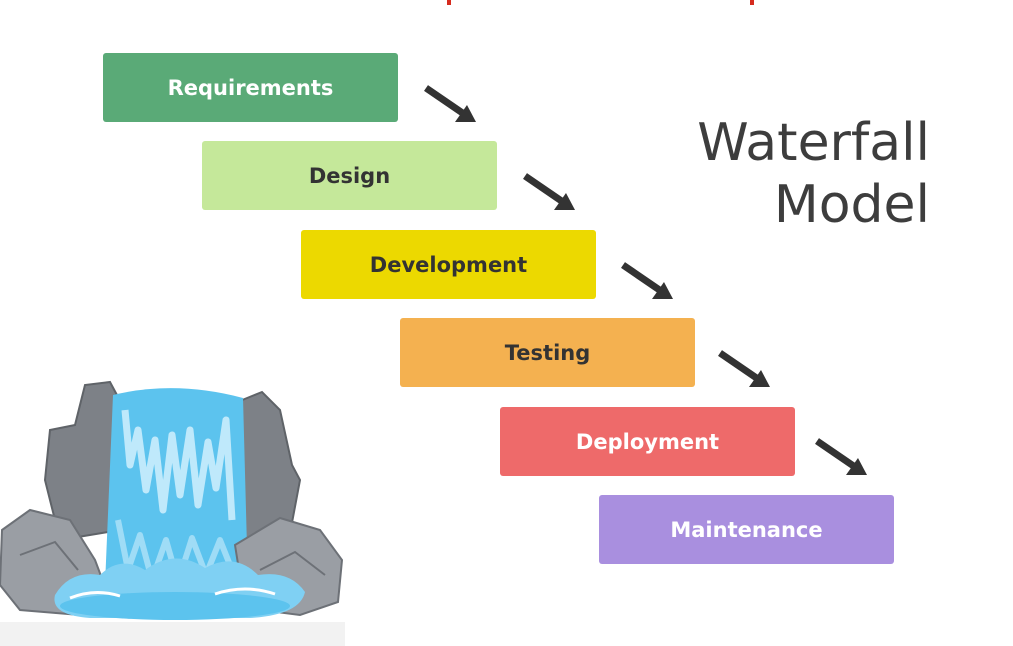  What do you see at coordinates (765, 174) in the screenshot?
I see `diagram-title: Waterfall Model` at bounding box center [765, 174].